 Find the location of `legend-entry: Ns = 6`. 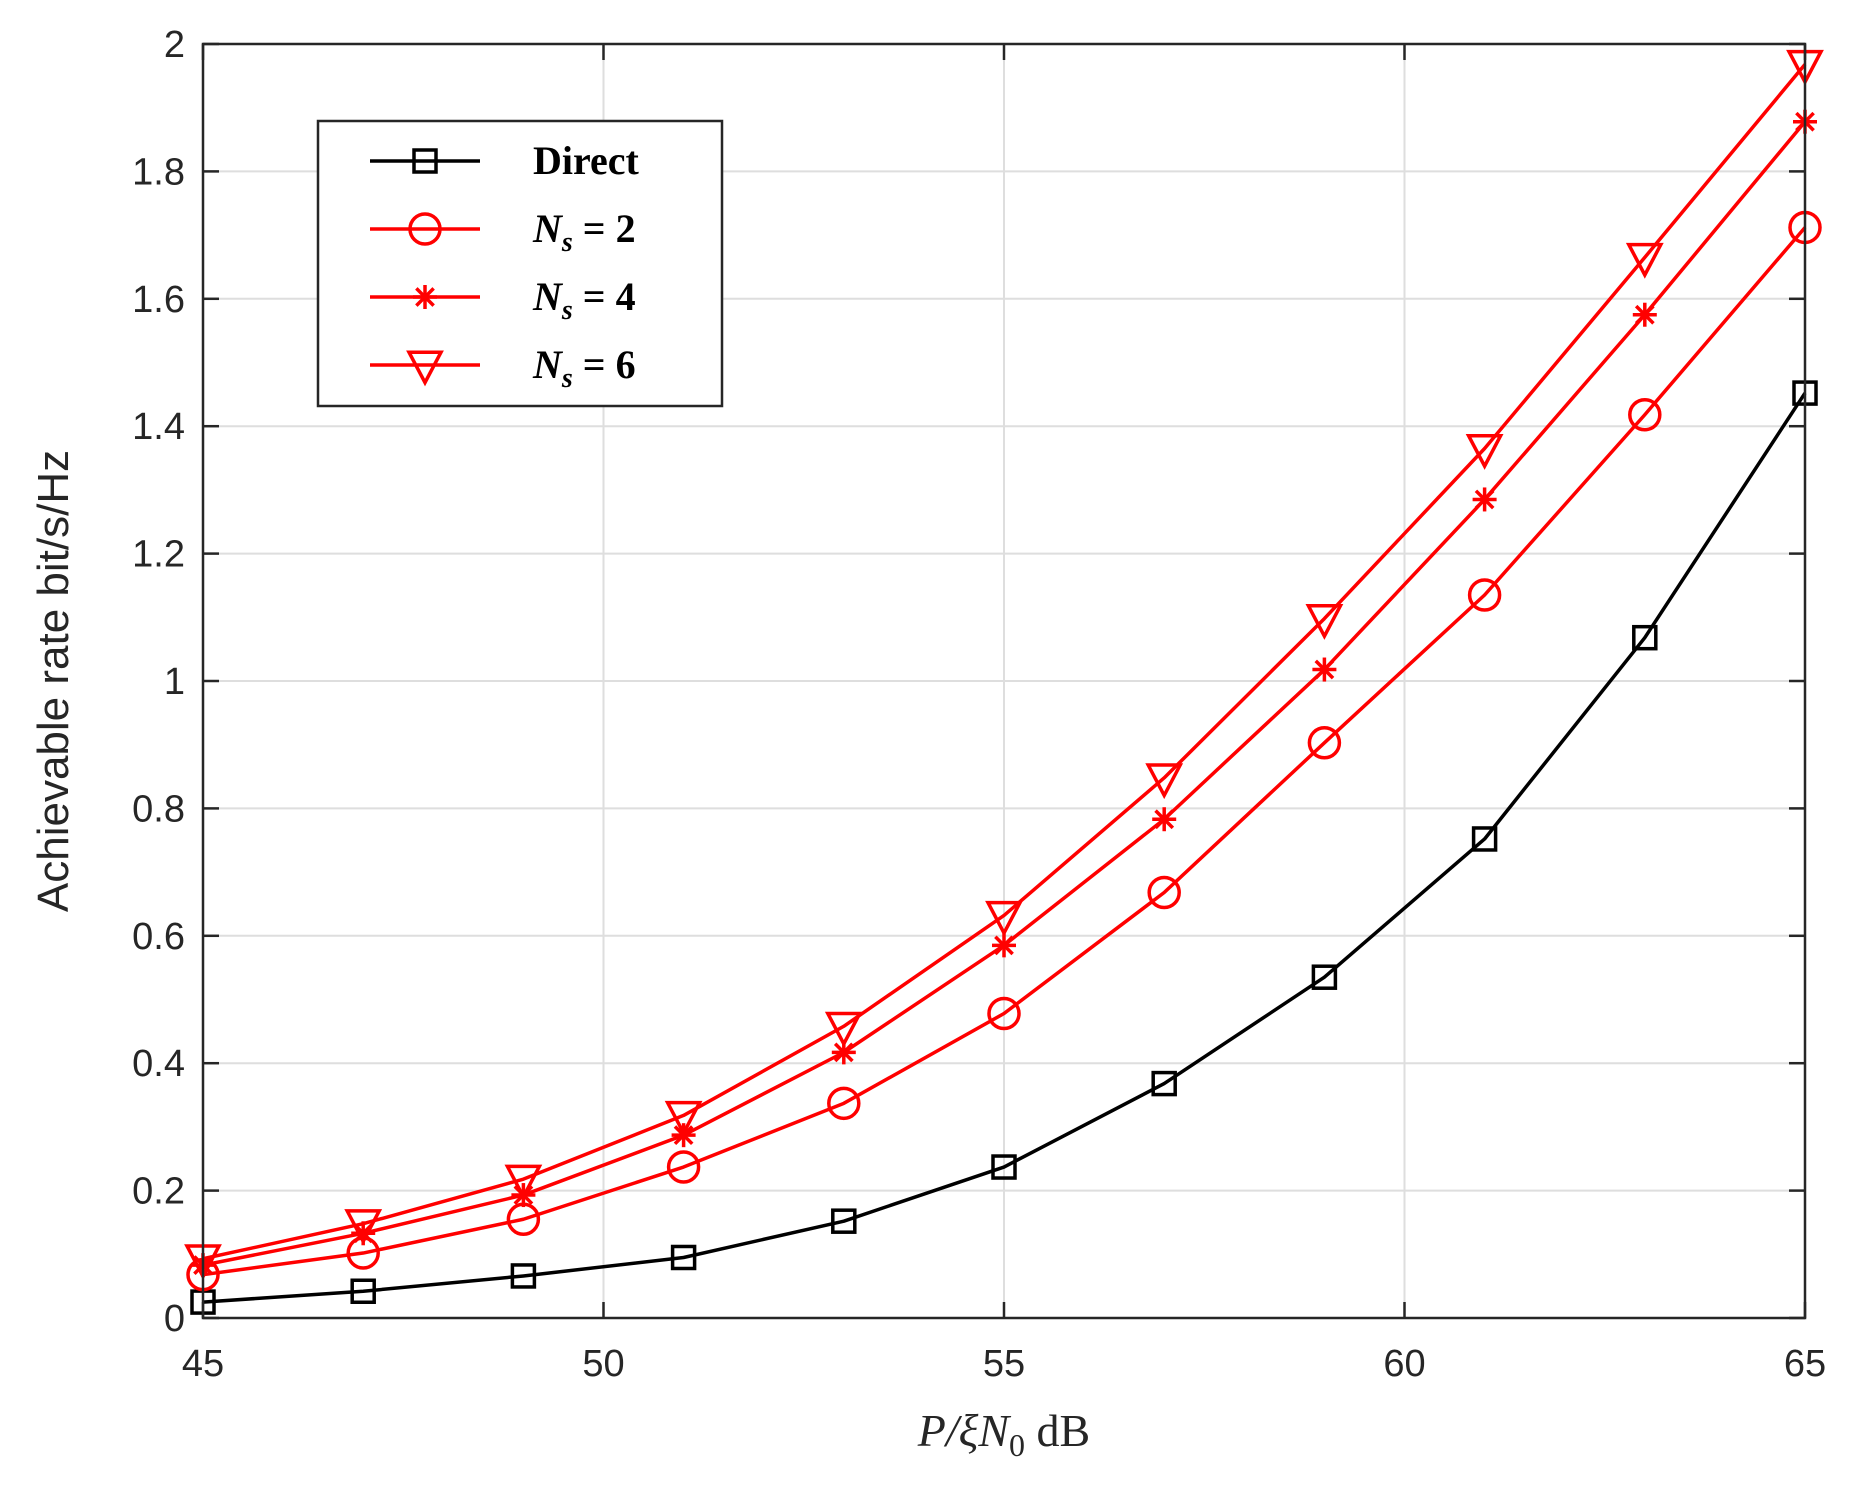

legend-entry: Ns = 6 is located at coordinates (503, 368).